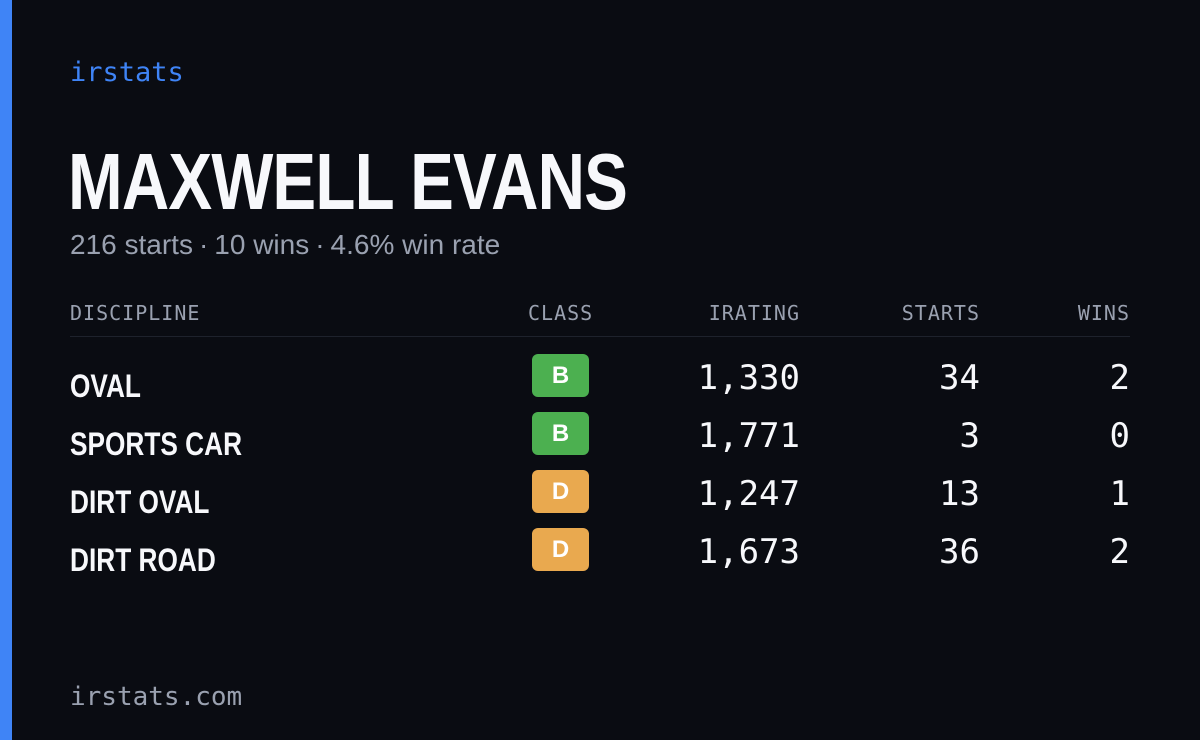 The image size is (1200, 740). Describe the element at coordinates (748, 378) in the screenshot. I see `irating-value: 1,330` at that location.